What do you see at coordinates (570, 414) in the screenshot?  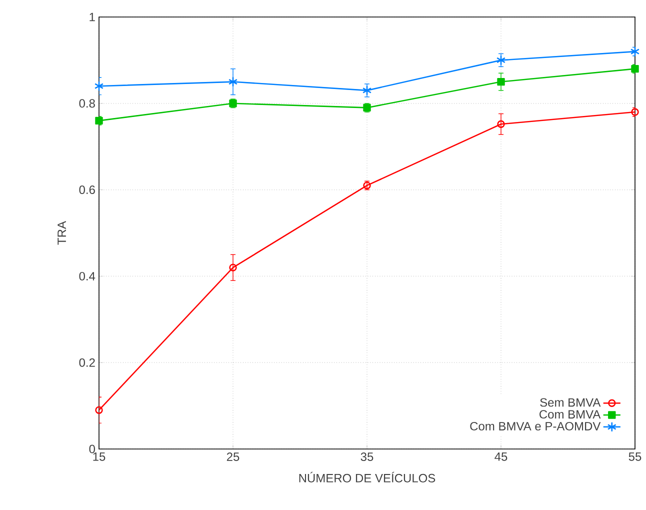 I see `legend-label: Com BMVA` at bounding box center [570, 414].